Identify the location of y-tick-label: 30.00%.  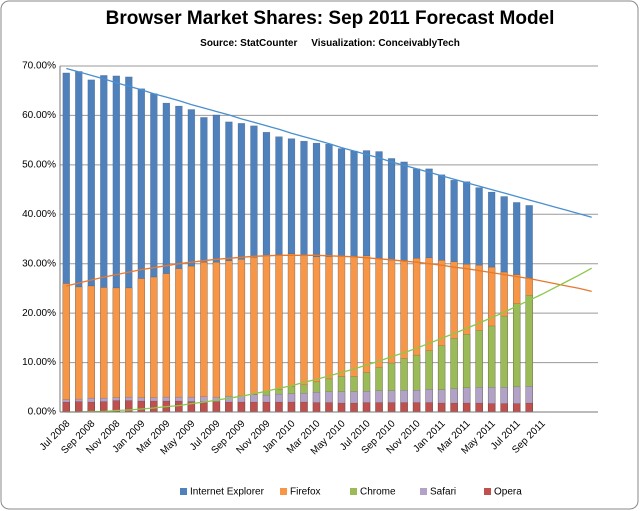
(39, 263).